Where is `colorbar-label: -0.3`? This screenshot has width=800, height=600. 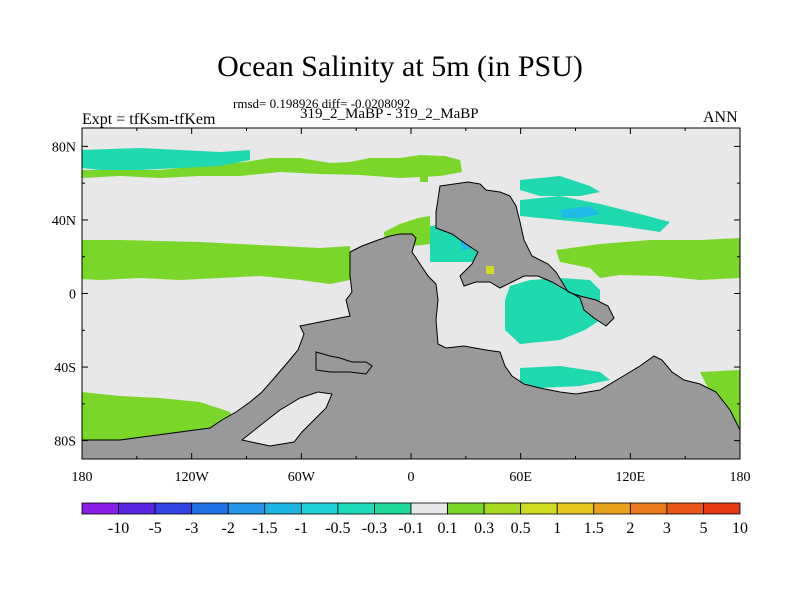
colorbar-label: -0.3 is located at coordinates (374, 528).